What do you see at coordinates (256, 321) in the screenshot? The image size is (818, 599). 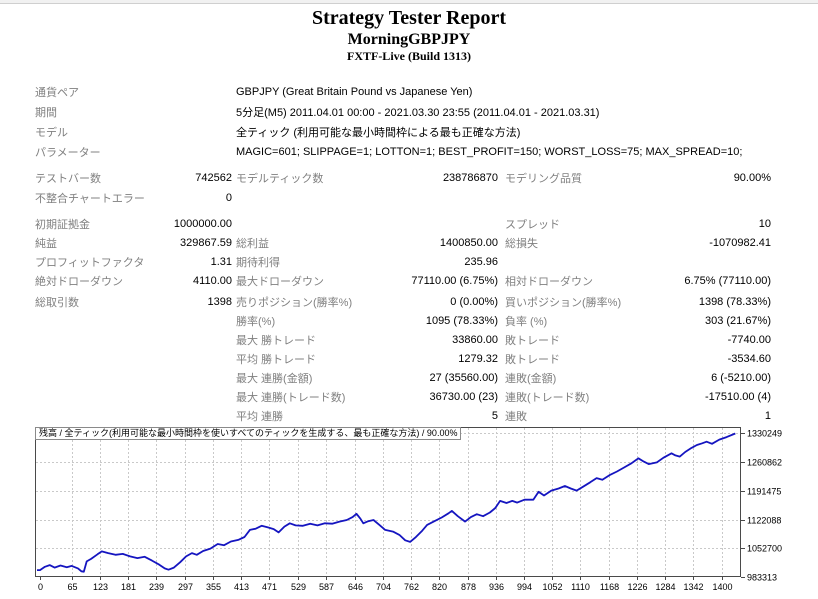 I see `row-label: 勝率(%)` at bounding box center [256, 321].